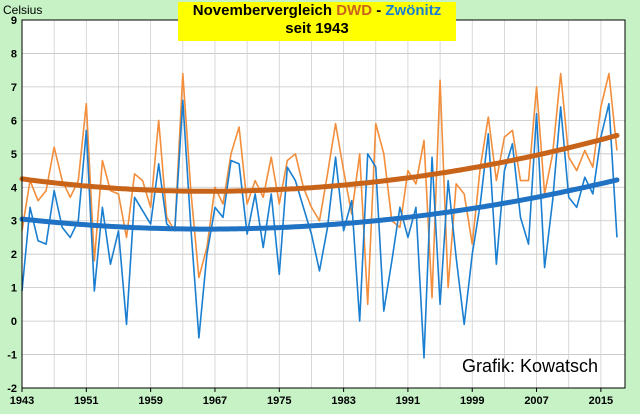 This screenshot has width=640, height=414. Describe the element at coordinates (12, 356) in the screenshot. I see `y-tick-label: -1` at that location.